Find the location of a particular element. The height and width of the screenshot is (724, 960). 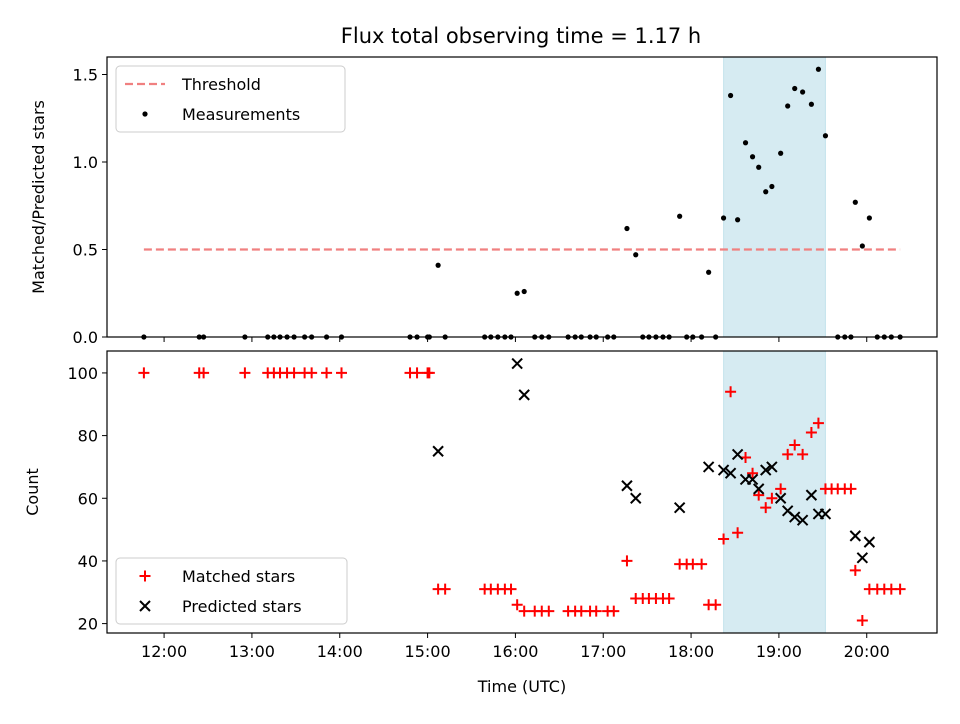

top-ytick-label: 1.0 is located at coordinates (85, 162).